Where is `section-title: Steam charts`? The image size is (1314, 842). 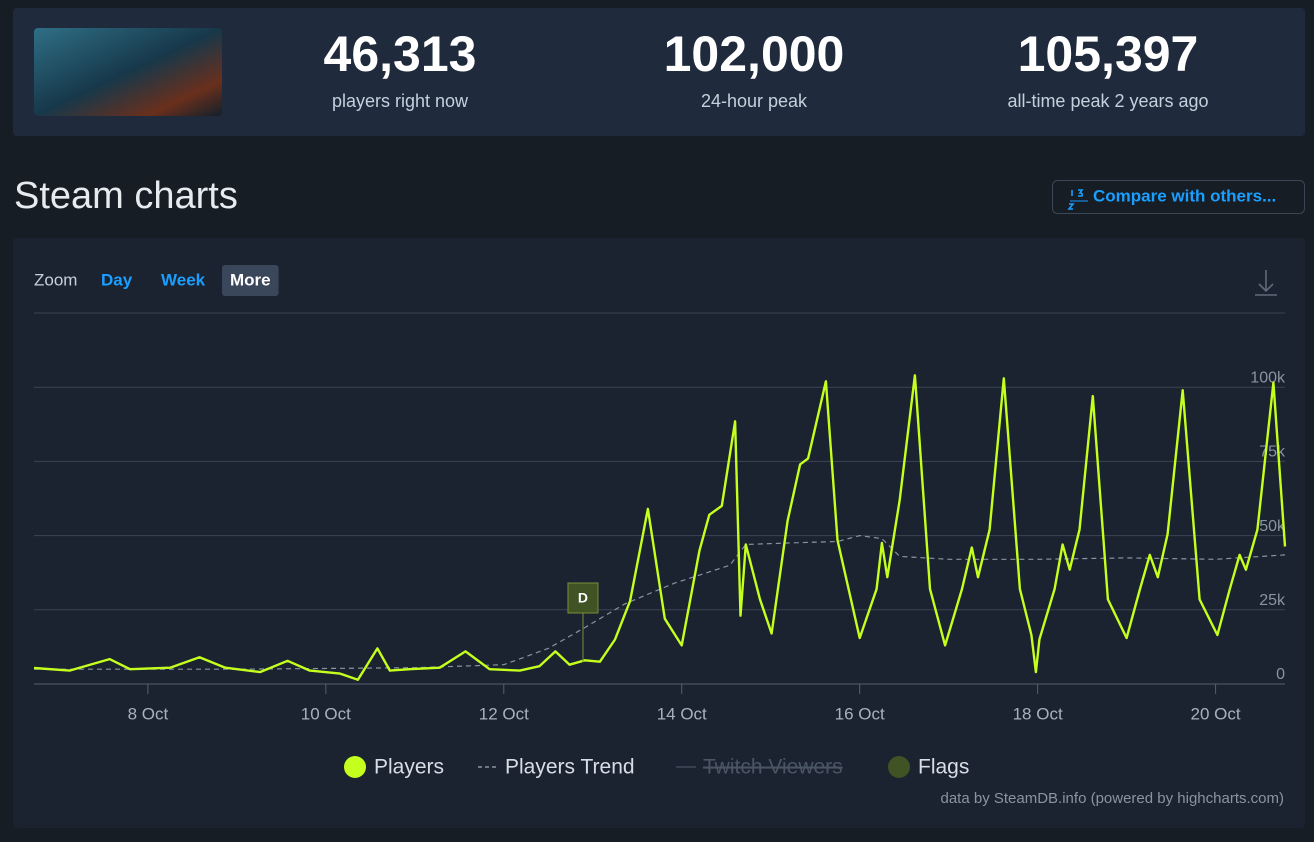 section-title: Steam charts is located at coordinates (126, 196).